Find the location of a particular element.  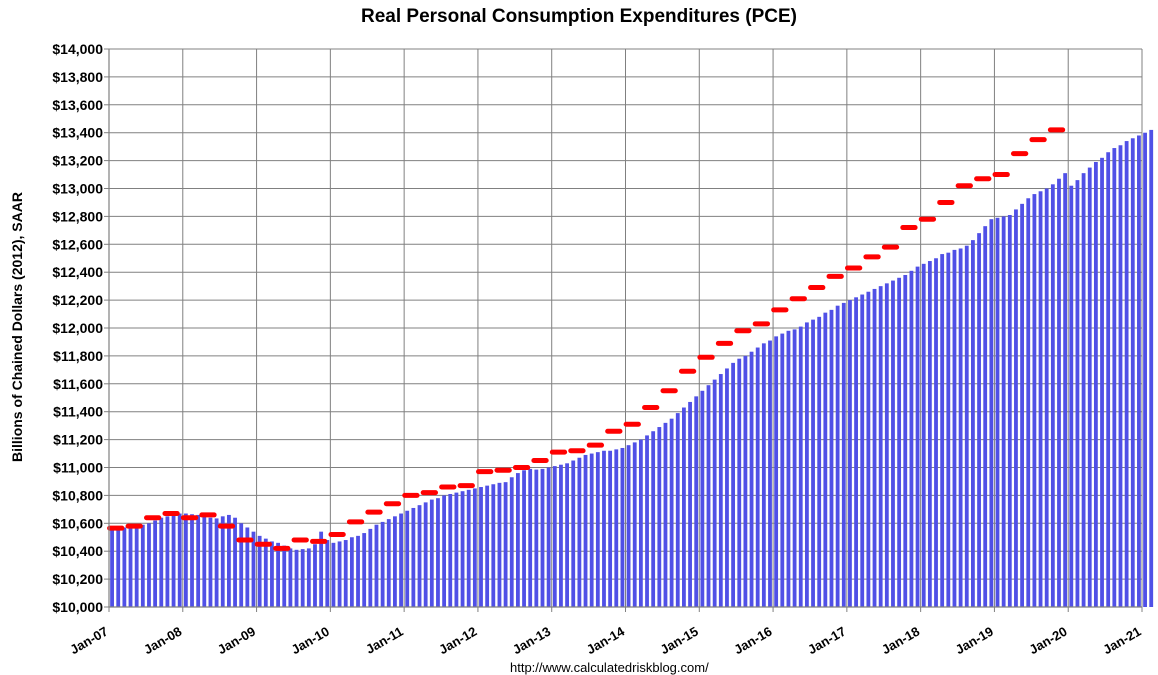

x-tick-label: Jan-20 is located at coordinates (1048, 641).